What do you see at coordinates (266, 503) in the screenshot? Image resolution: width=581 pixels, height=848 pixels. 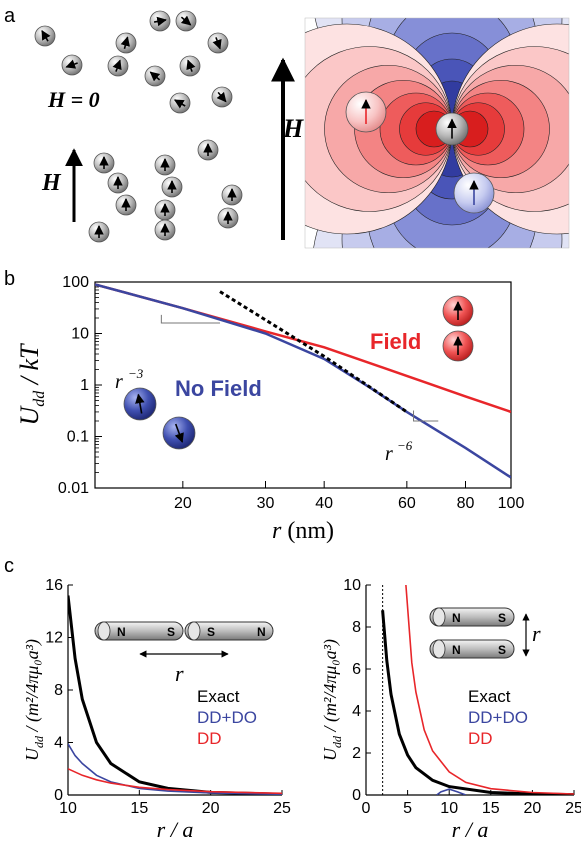 I see `xtick-label-b: 30` at bounding box center [266, 503].